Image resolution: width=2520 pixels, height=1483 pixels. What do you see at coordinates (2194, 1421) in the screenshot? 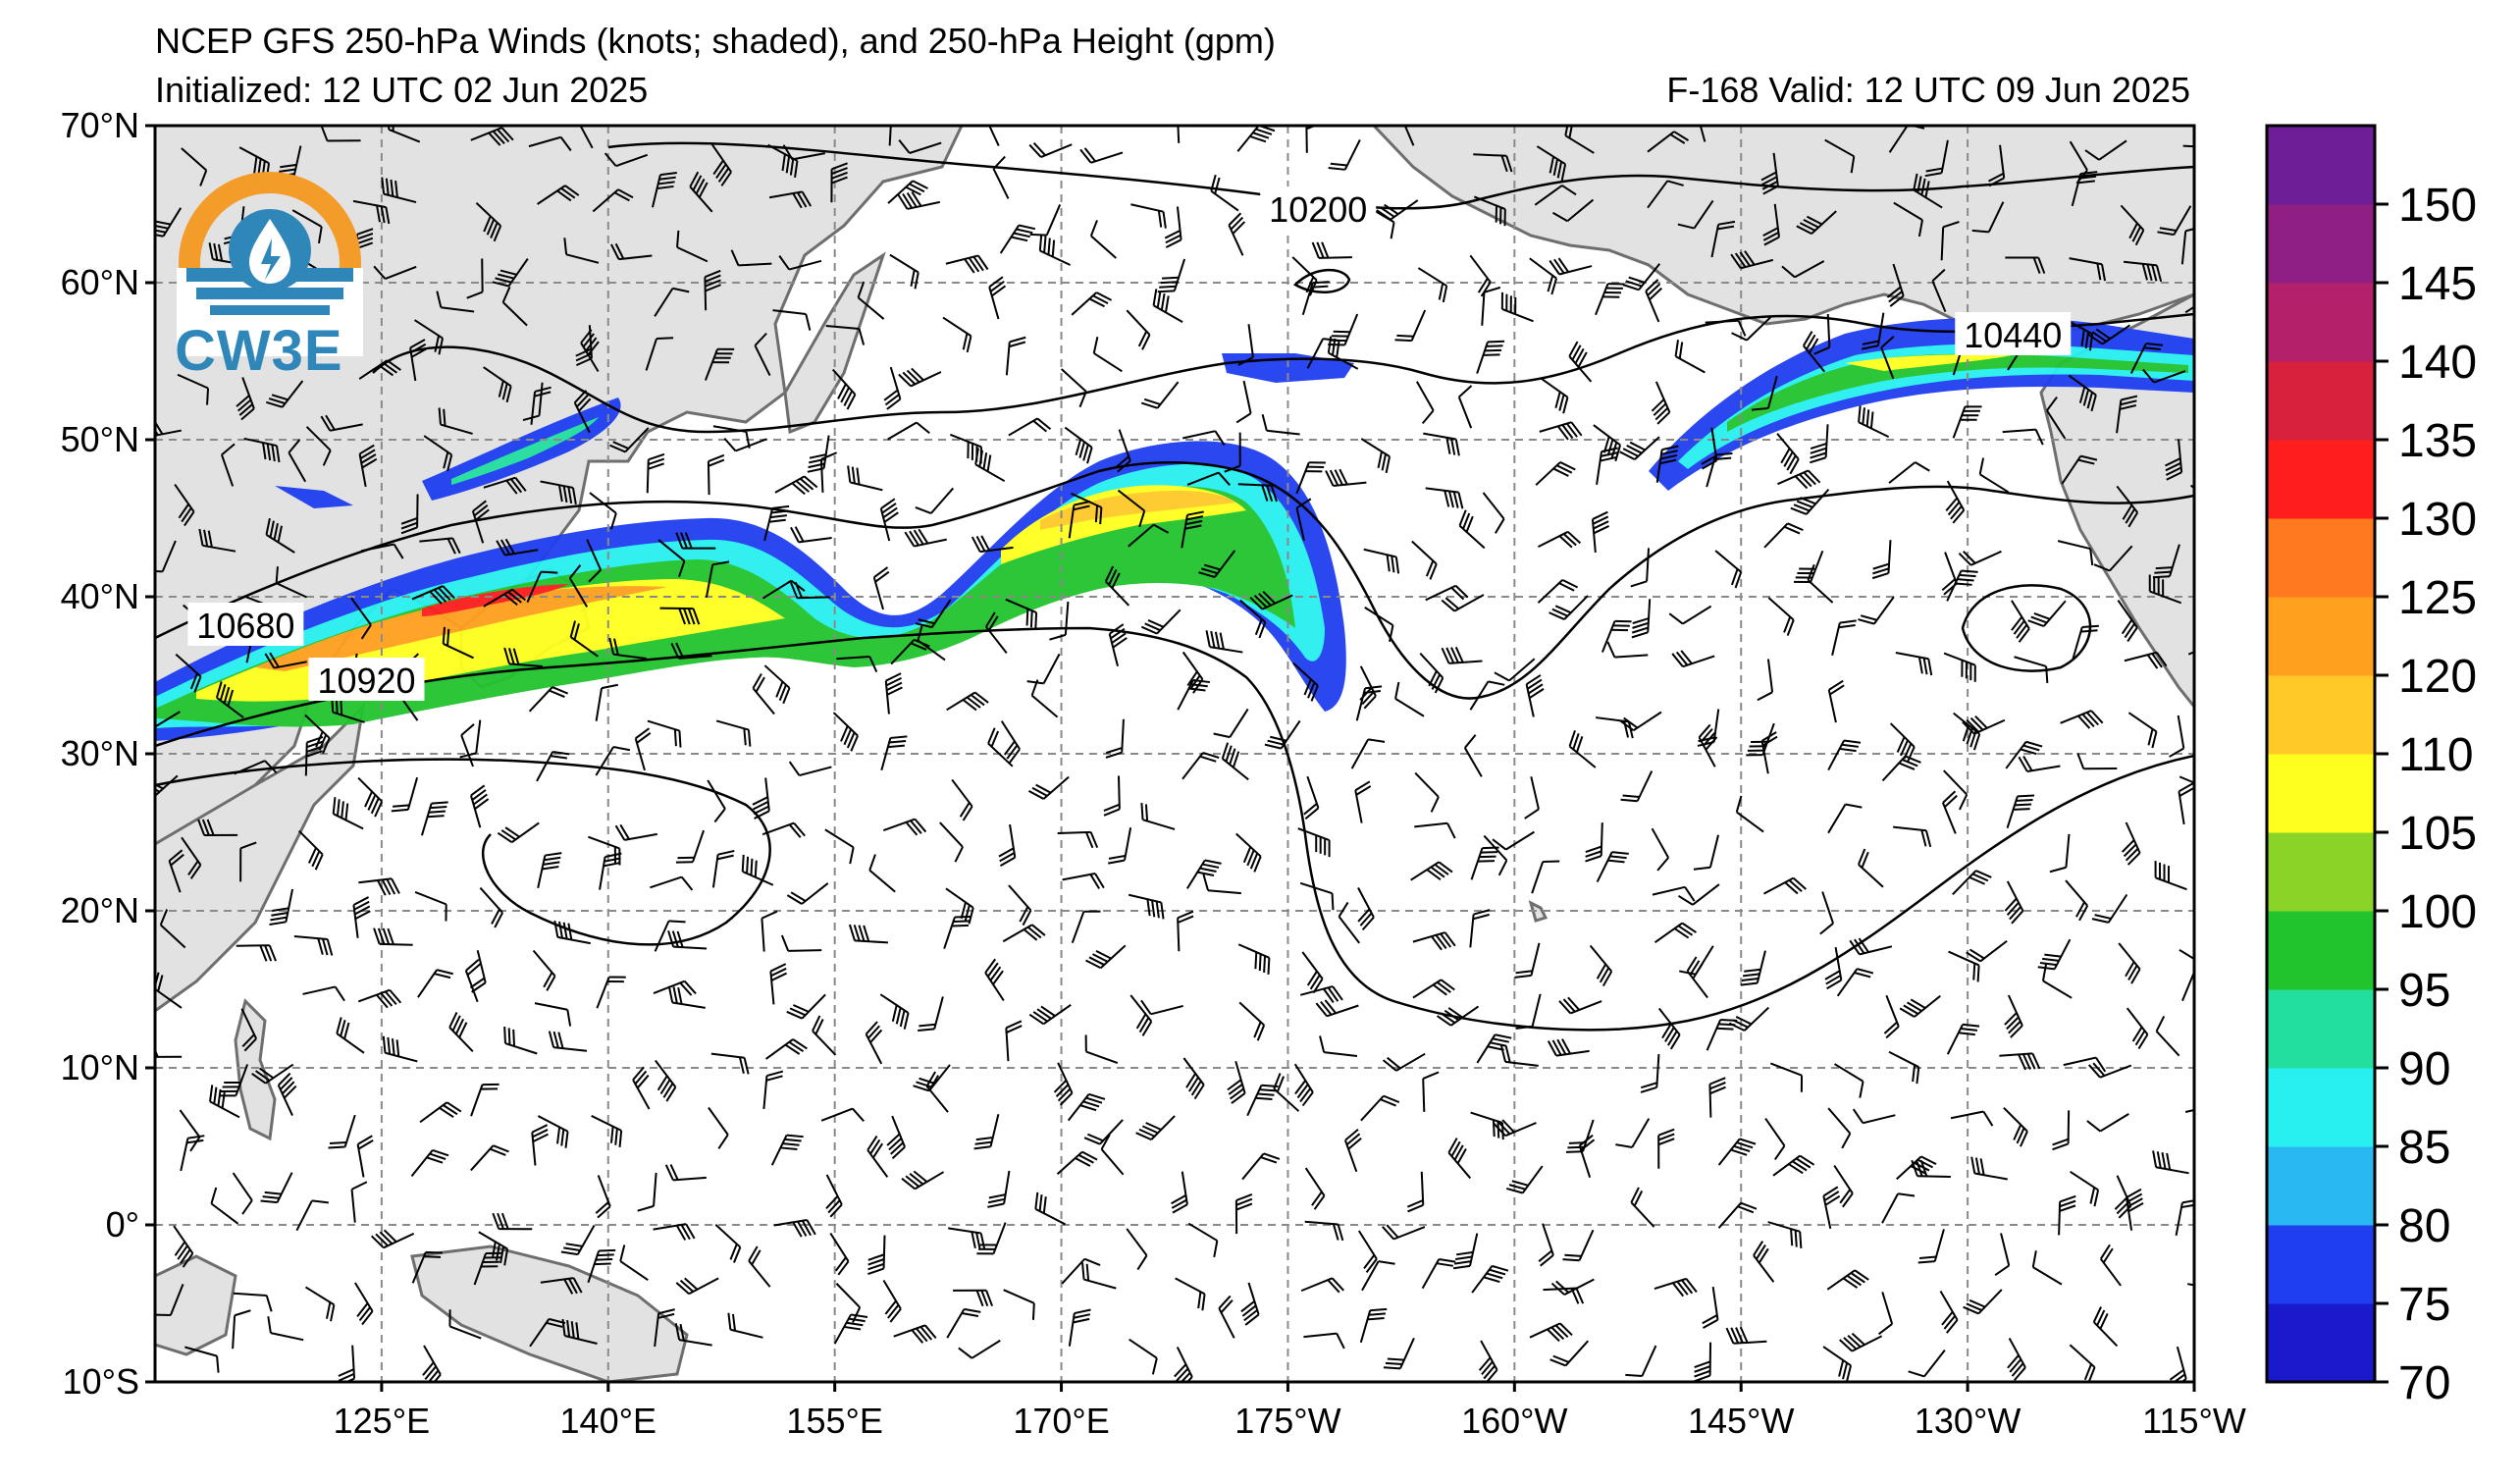
I see `lon-tick-label: 115°W` at bounding box center [2194, 1421].